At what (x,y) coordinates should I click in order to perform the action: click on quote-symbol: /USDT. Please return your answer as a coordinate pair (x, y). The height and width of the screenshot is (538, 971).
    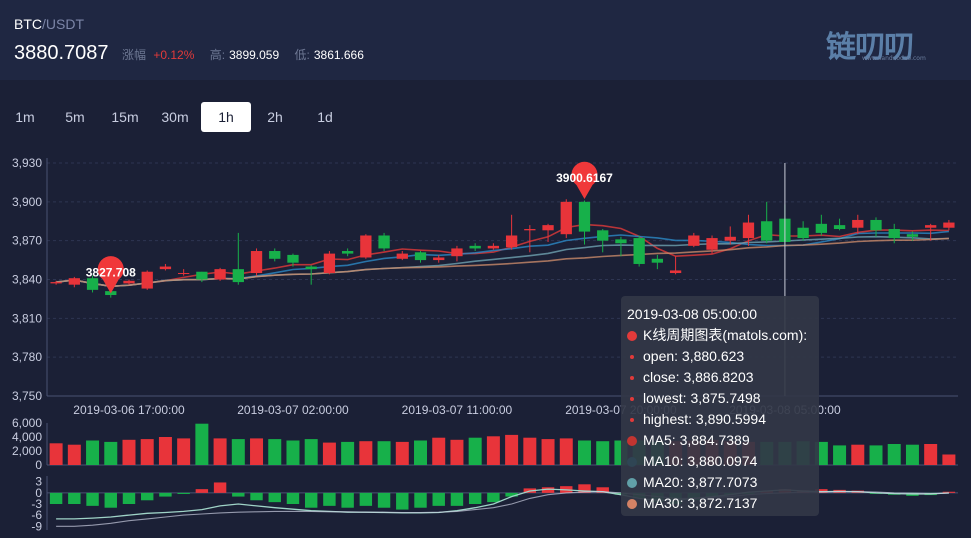
    Looking at the image, I should click on (63, 24).